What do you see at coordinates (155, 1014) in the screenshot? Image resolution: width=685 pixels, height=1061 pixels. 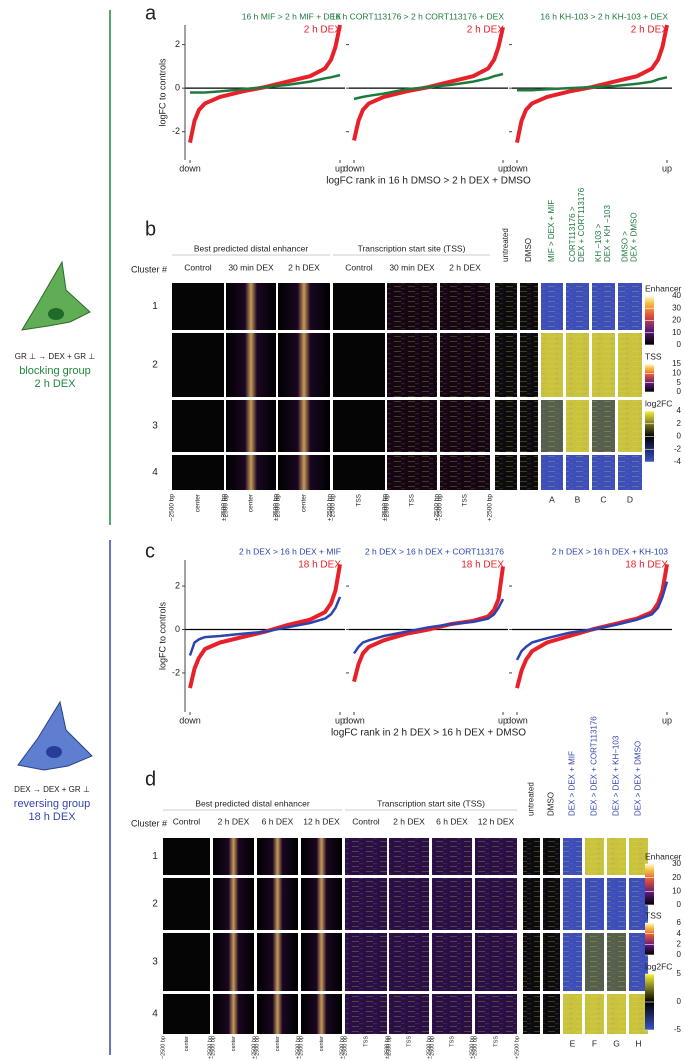 I see `cluster-number: 4` at bounding box center [155, 1014].